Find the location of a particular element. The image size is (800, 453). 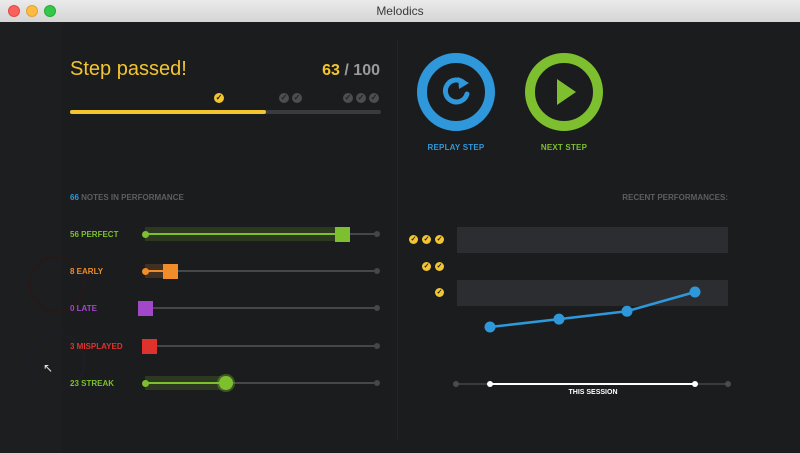

step-score: 63 / 100 is located at coordinates (351, 71).